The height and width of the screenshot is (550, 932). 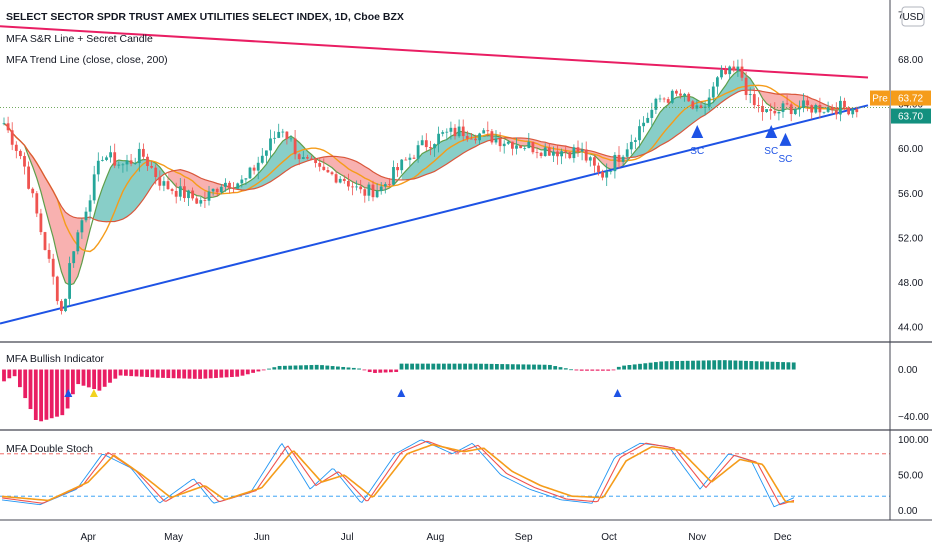 What do you see at coordinates (173, 537) in the screenshot?
I see `time-tick-label: May` at bounding box center [173, 537].